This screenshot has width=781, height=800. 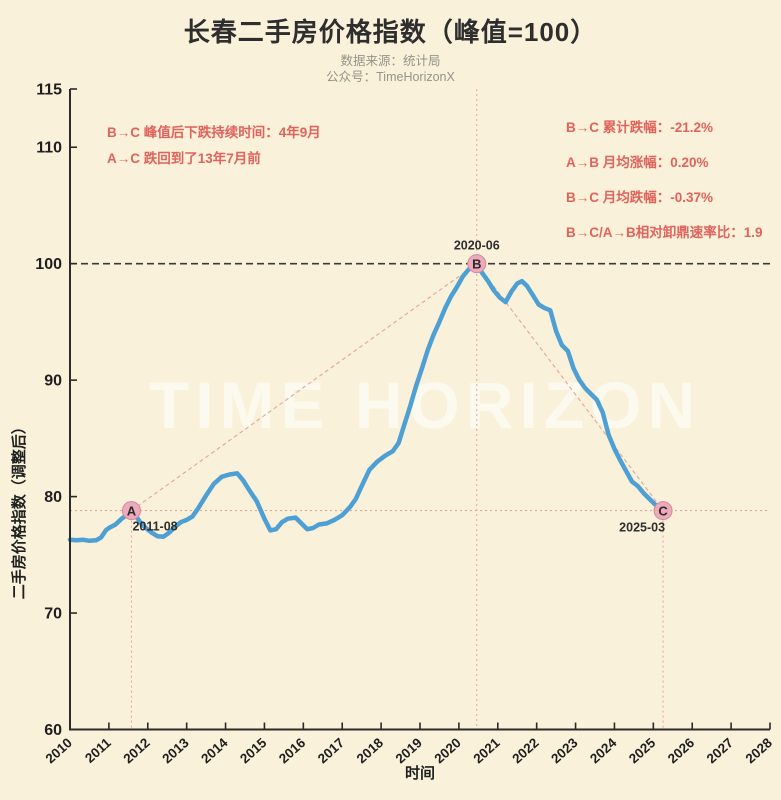 What do you see at coordinates (448, 750) in the screenshot?
I see `x-tick-label: 2020` at bounding box center [448, 750].